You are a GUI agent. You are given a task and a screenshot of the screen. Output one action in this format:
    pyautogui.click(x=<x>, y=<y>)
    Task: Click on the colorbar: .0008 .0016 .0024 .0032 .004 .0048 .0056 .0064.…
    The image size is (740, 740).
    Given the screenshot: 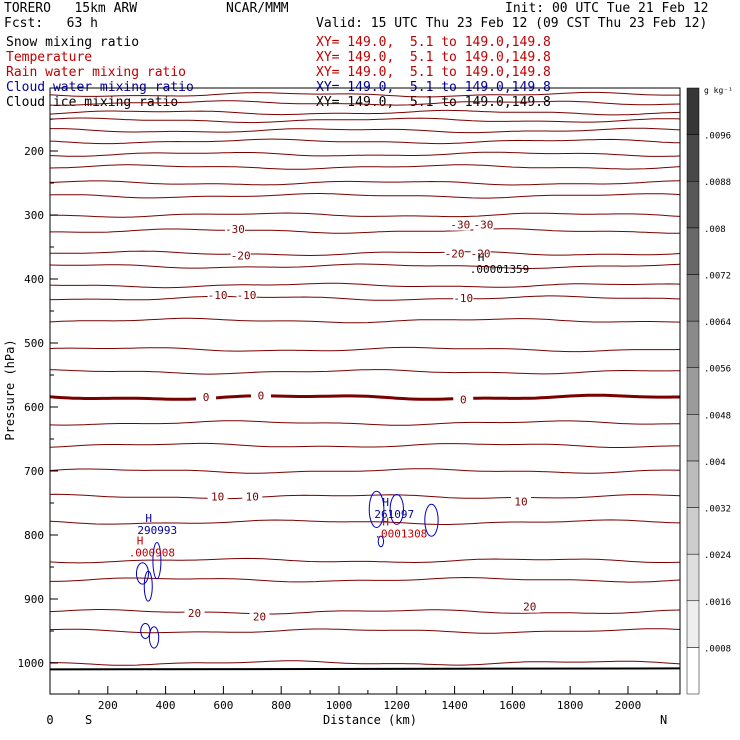 What is the action you would take?
    pyautogui.click(x=708, y=391)
    